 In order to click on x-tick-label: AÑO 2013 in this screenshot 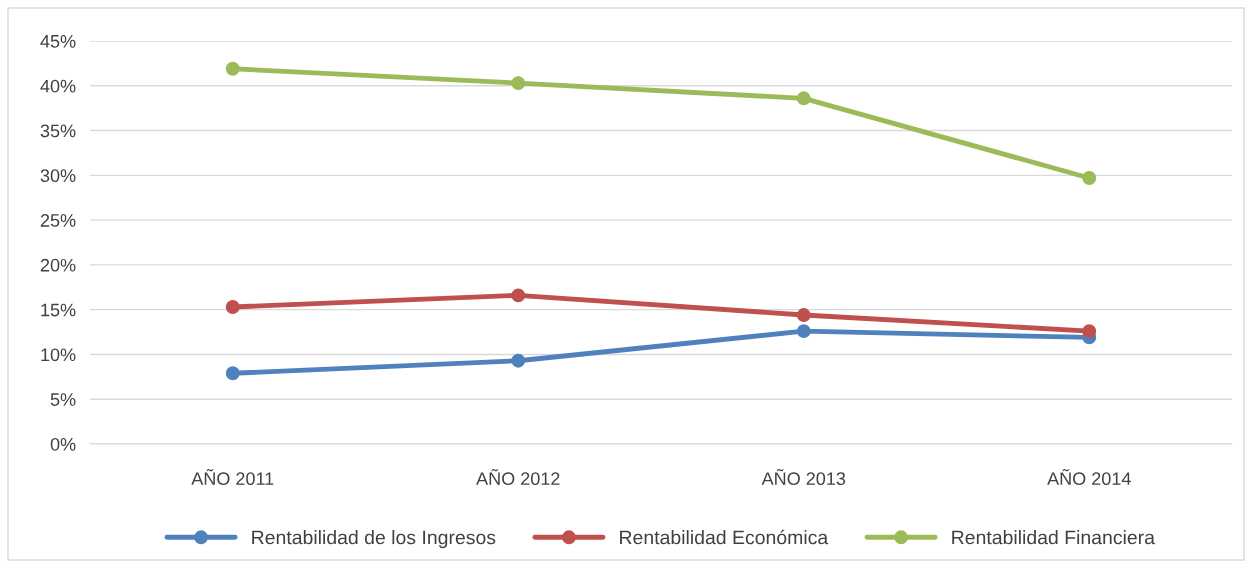, I will do `click(803, 477)`.